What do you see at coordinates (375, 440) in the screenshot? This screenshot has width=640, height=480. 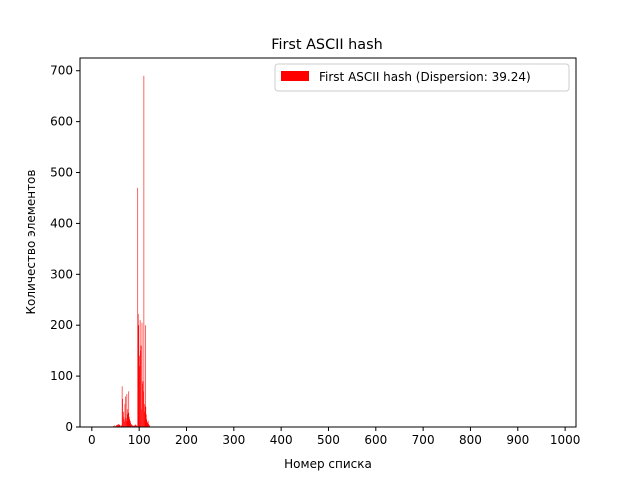 I see `x-tick-label: 600` at bounding box center [375, 440].